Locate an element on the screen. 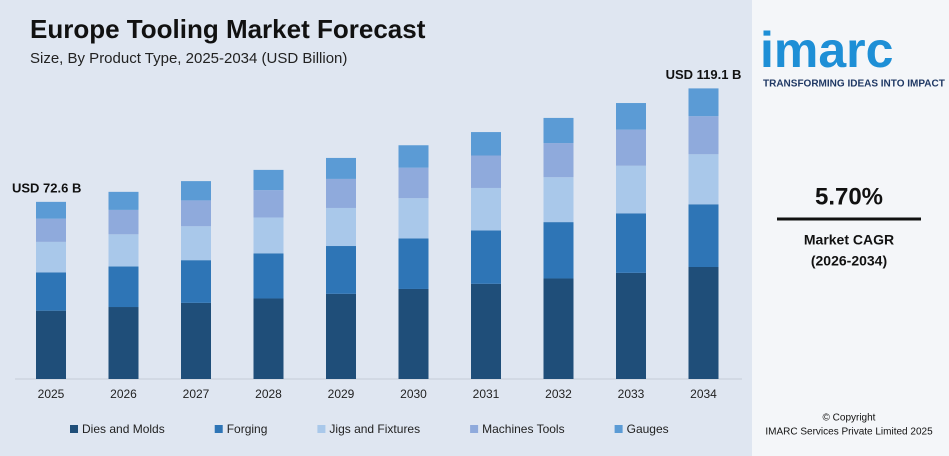  x-tick-label: 2032 is located at coordinates (558, 394).